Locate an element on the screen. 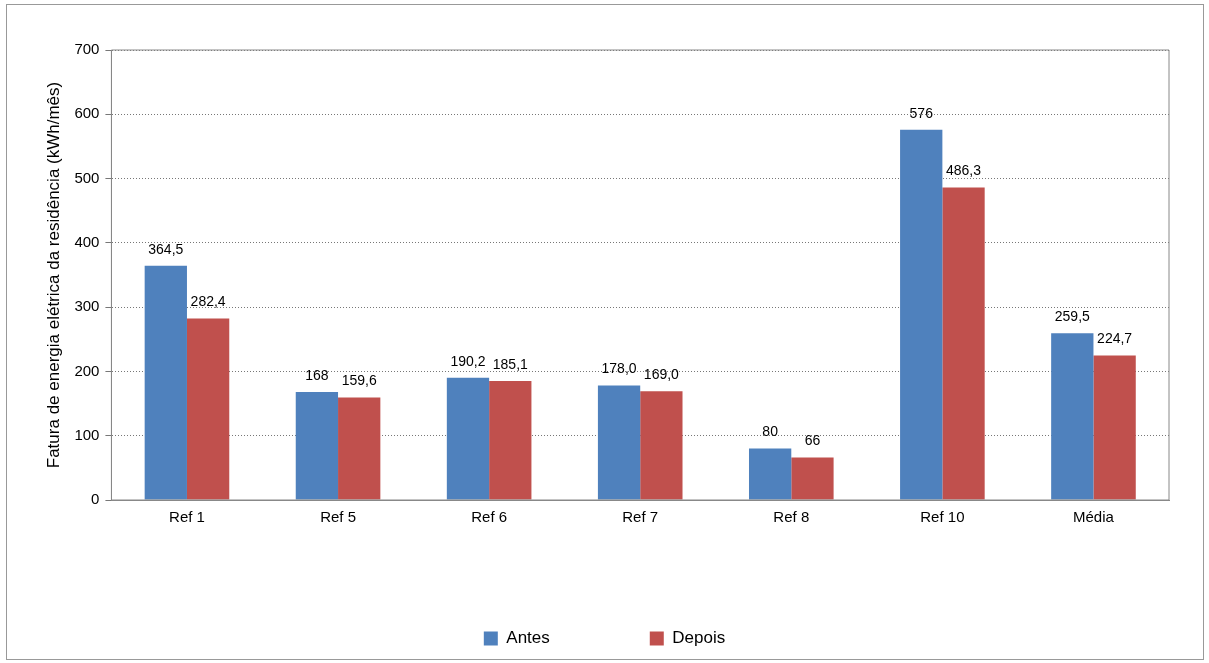 Image resolution: width=1209 pixels, height=663 pixels. y-tick-label: 600 is located at coordinates (87, 113).